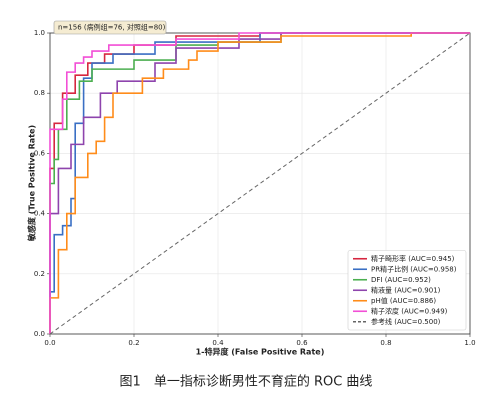  I want to click on annotation-box, so click(110, 27).